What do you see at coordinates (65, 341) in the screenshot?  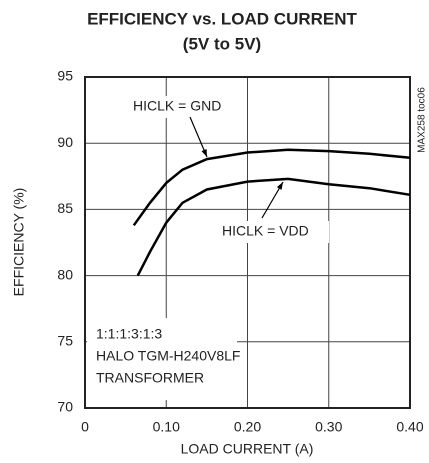 I see `y-tick-label: 75` at bounding box center [65, 341].